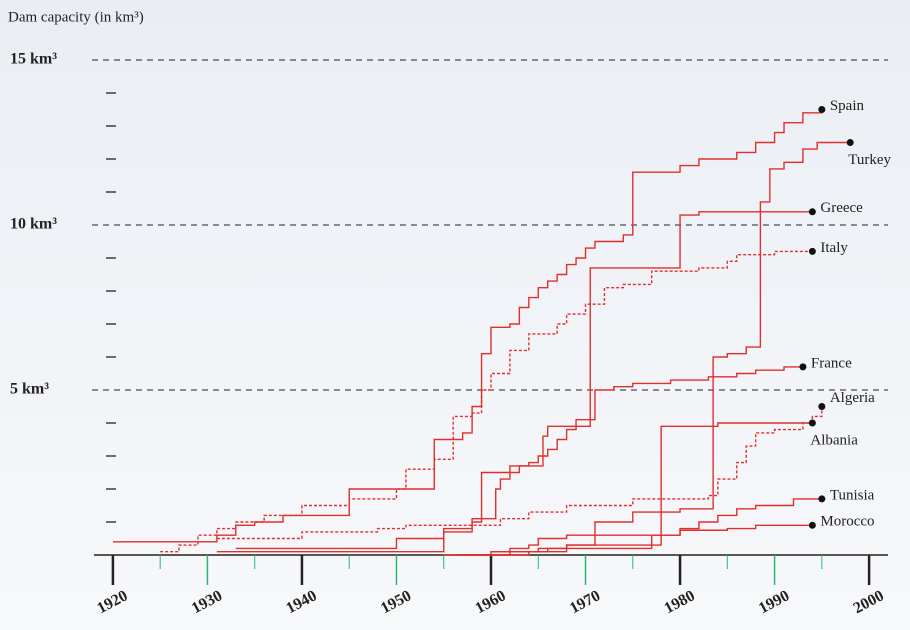 Image resolution: width=910 pixels, height=630 pixels. Describe the element at coordinates (29, 389) in the screenshot. I see `y-tick-label: 5 km³` at that location.